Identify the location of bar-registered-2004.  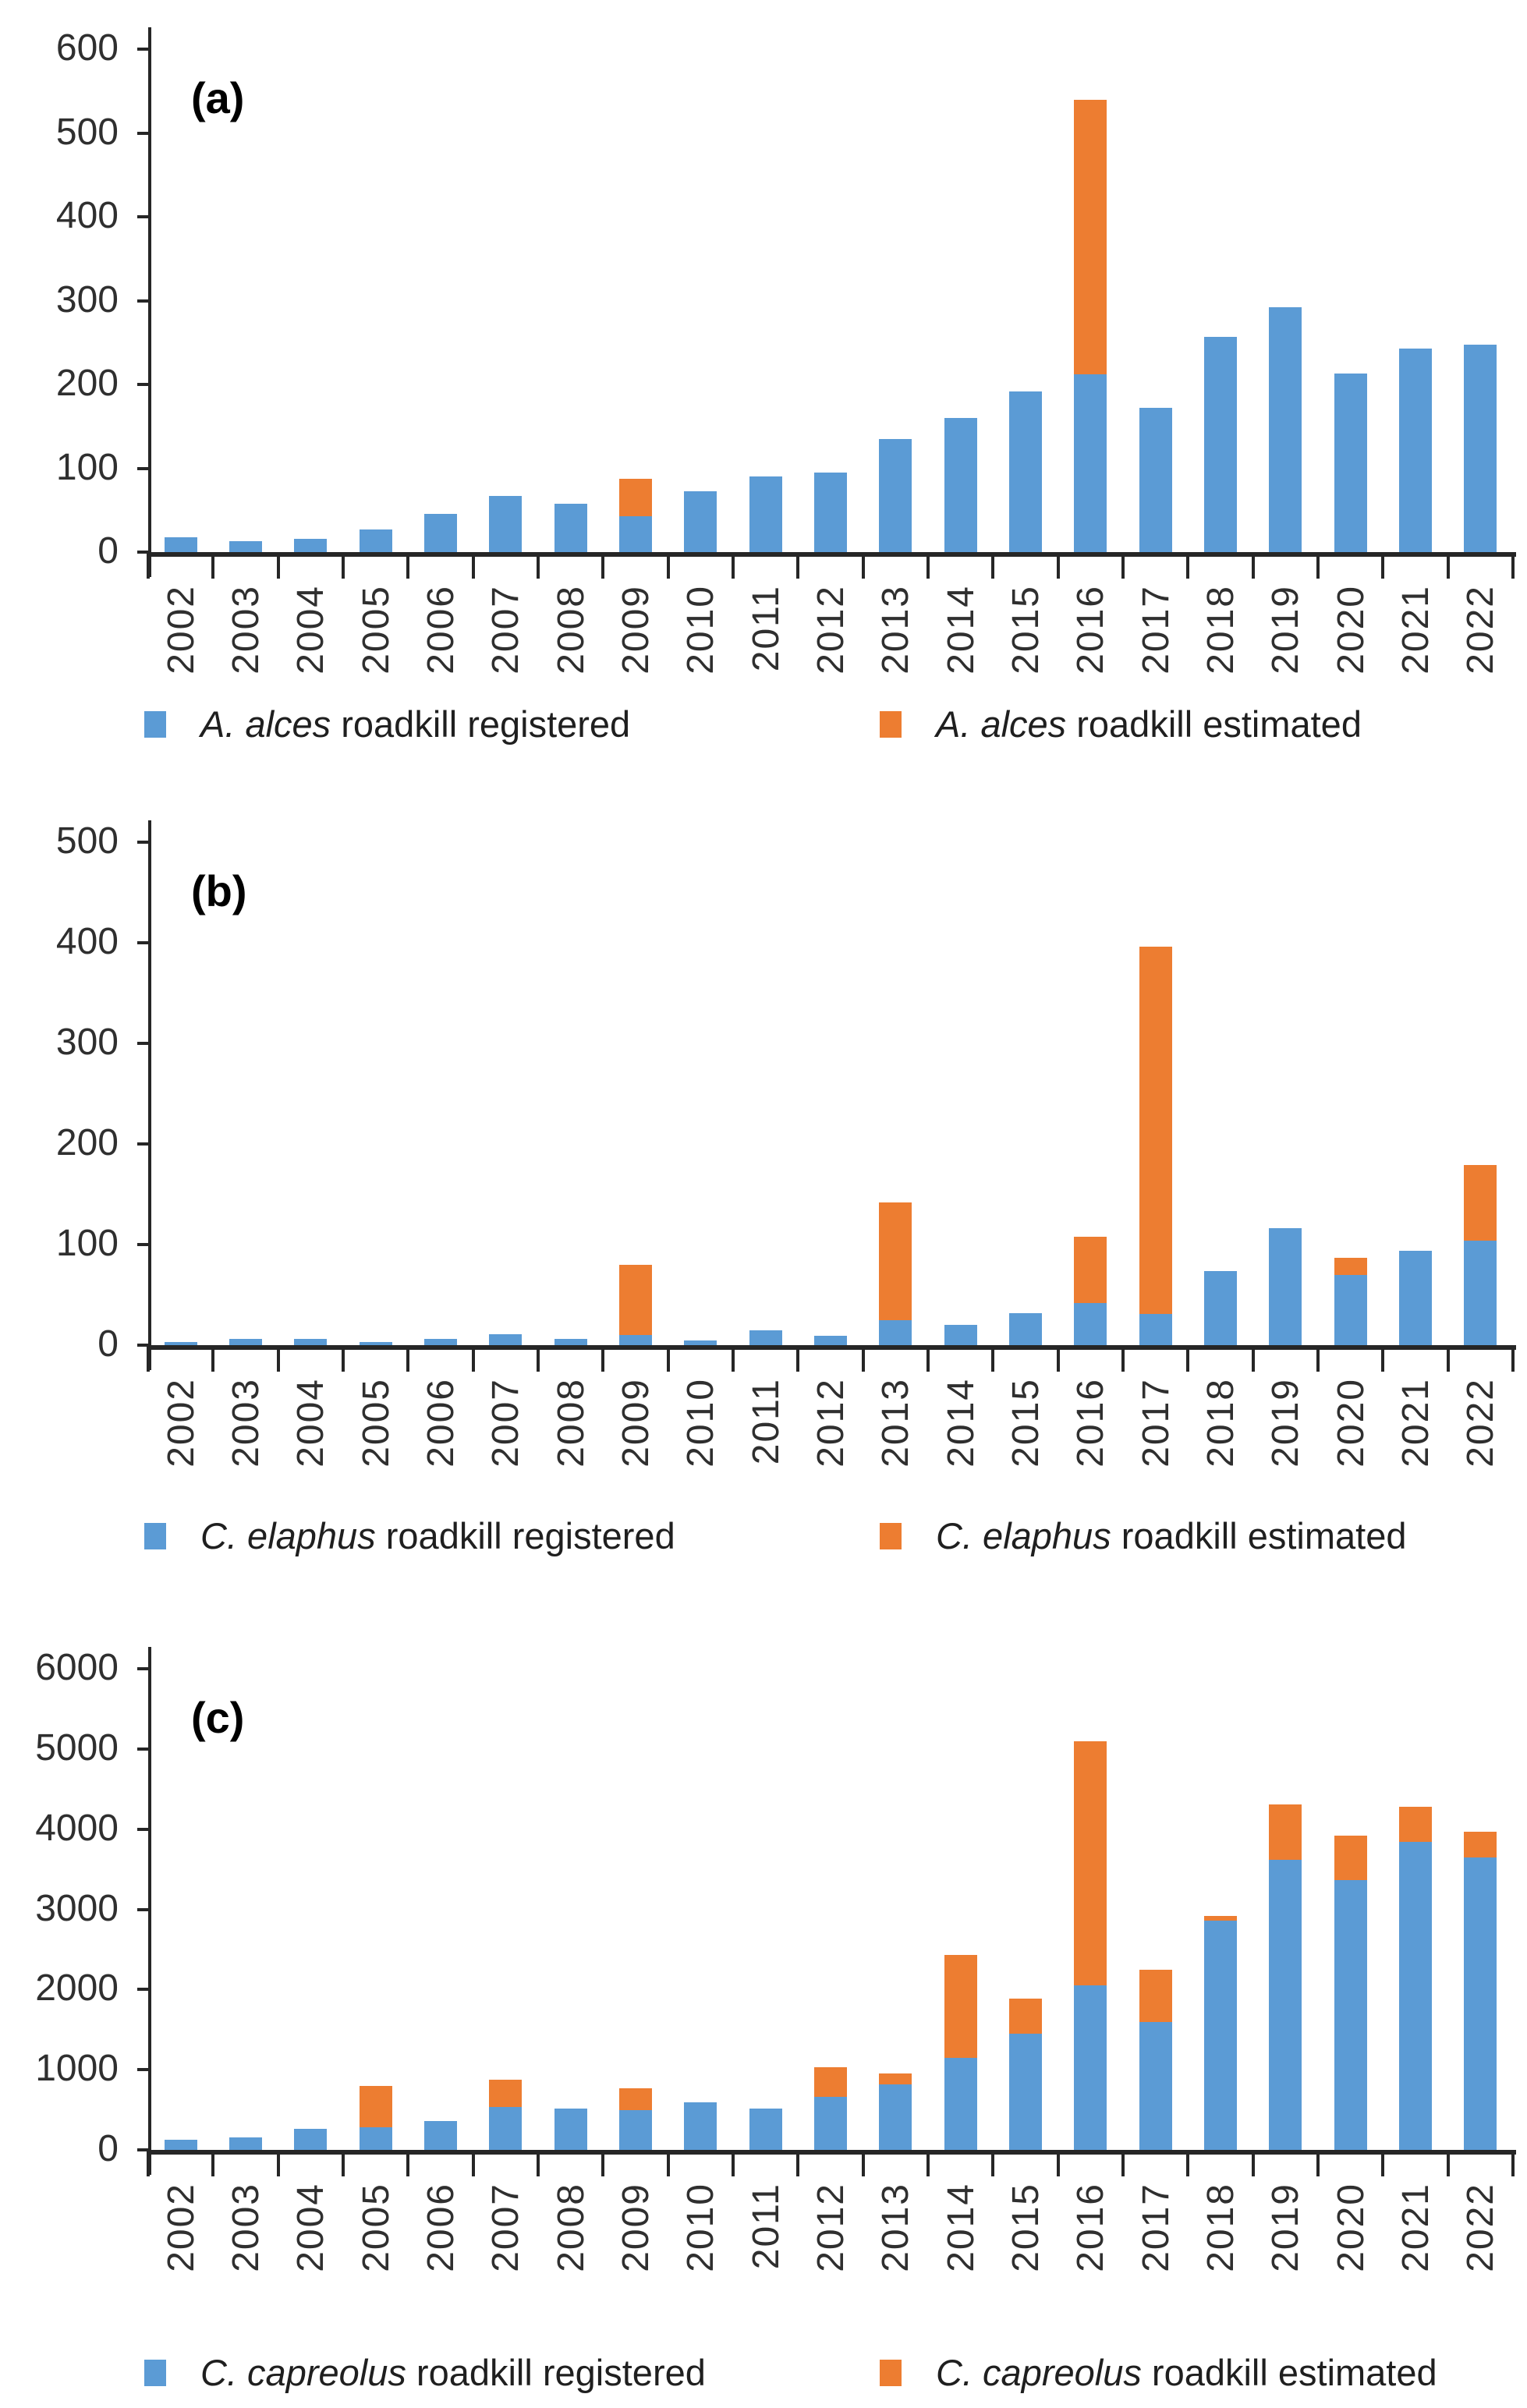
(311, 2139).